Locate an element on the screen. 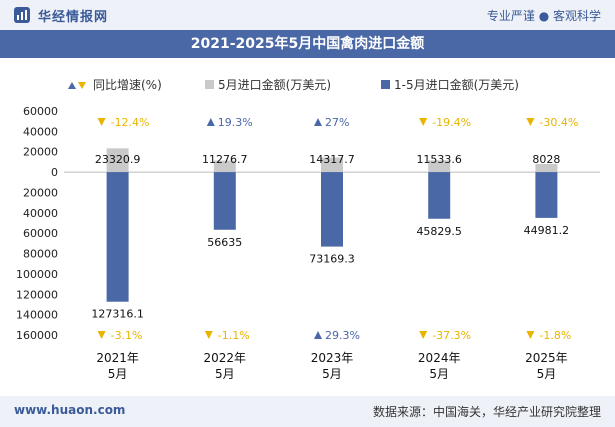  footer-bar: www.huaon.com 数据来源：中国海关，华经产业研究院整理 is located at coordinates (307, 411).